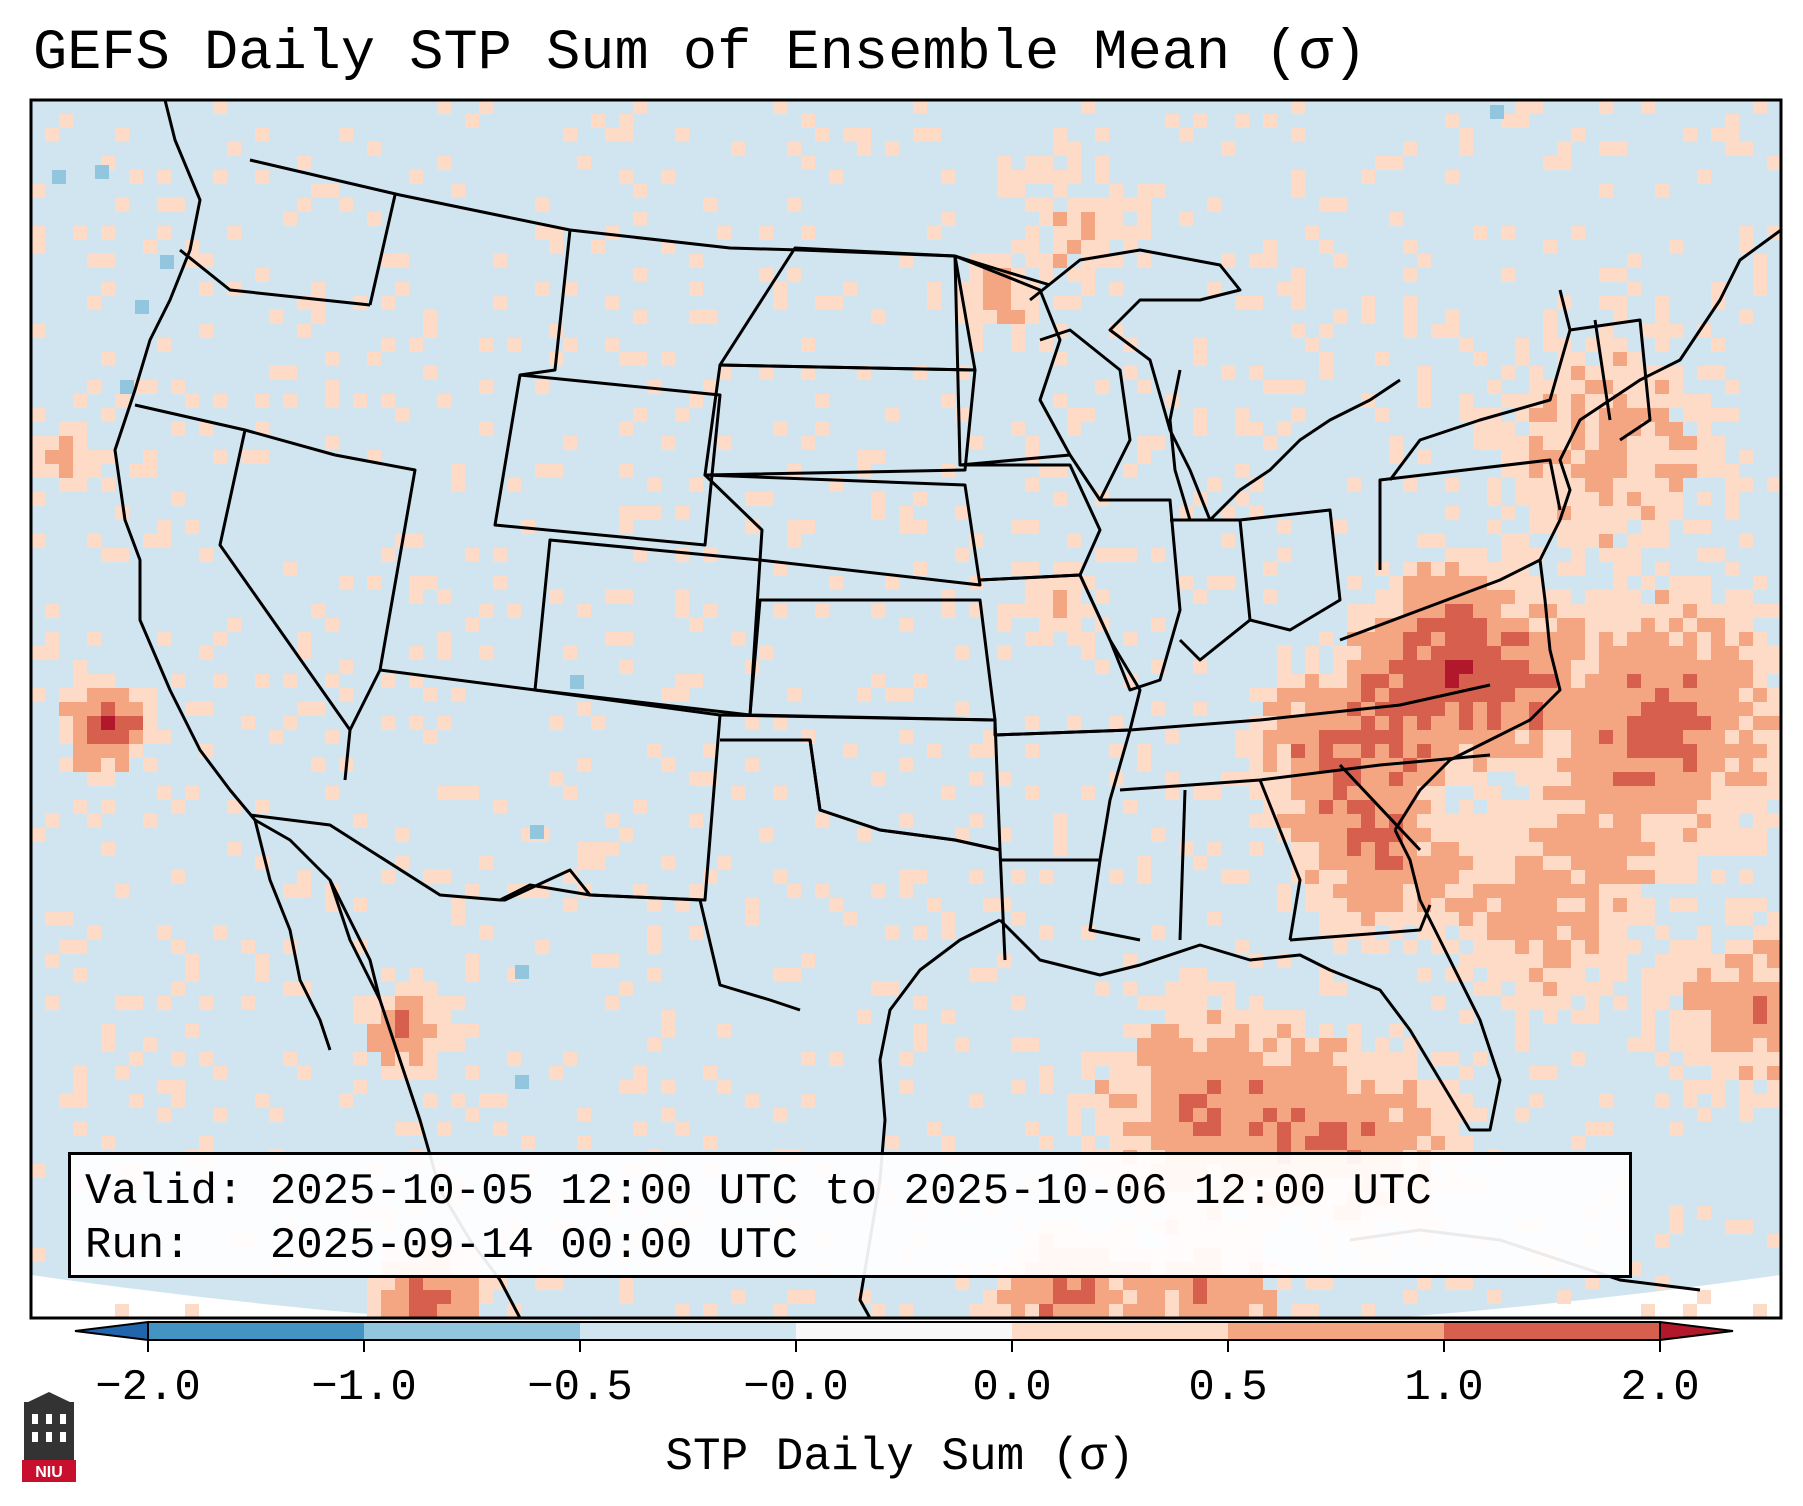 The image size is (1803, 1506). I want to click on ga-sc-border, so click(1380, 807).